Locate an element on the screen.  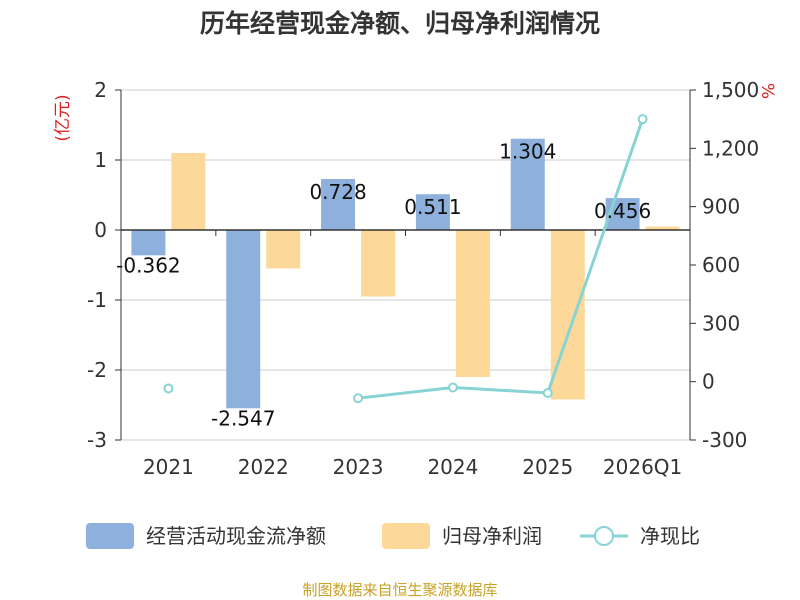
right-tick-label: -300 is located at coordinates (724, 440).